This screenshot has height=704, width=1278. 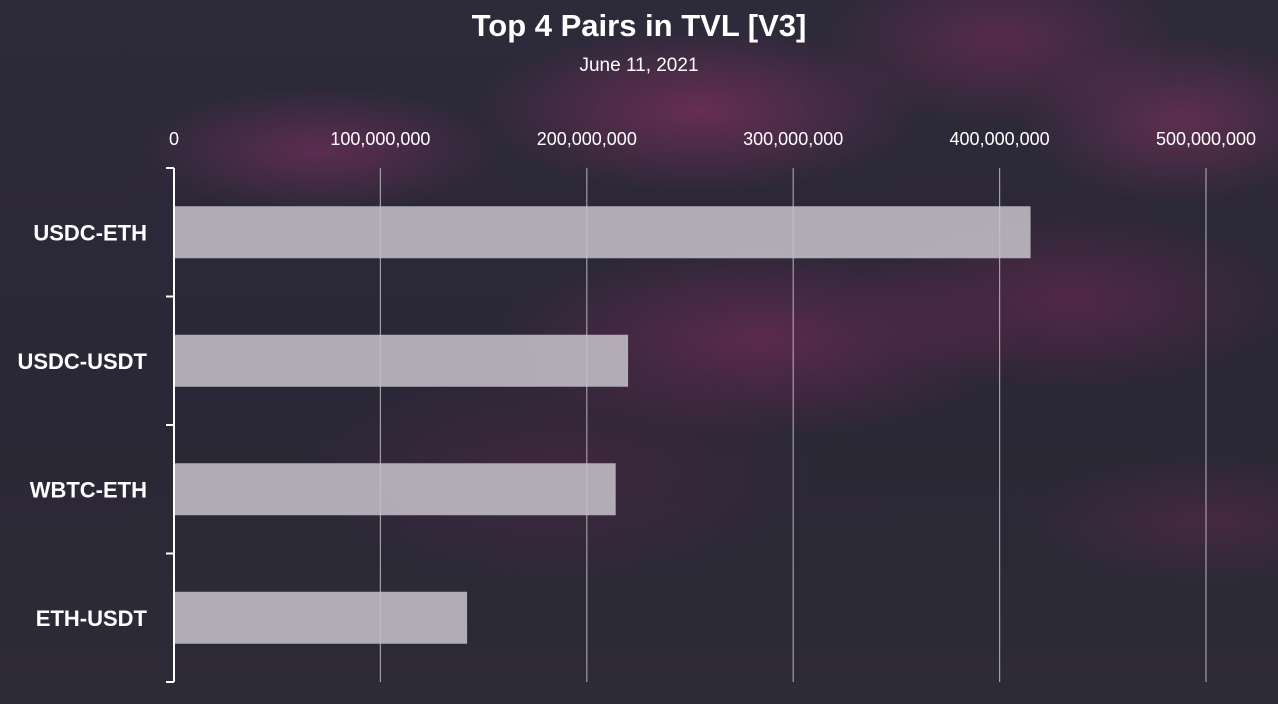 What do you see at coordinates (90, 232) in the screenshot?
I see `category-label: USDC-ETH` at bounding box center [90, 232].